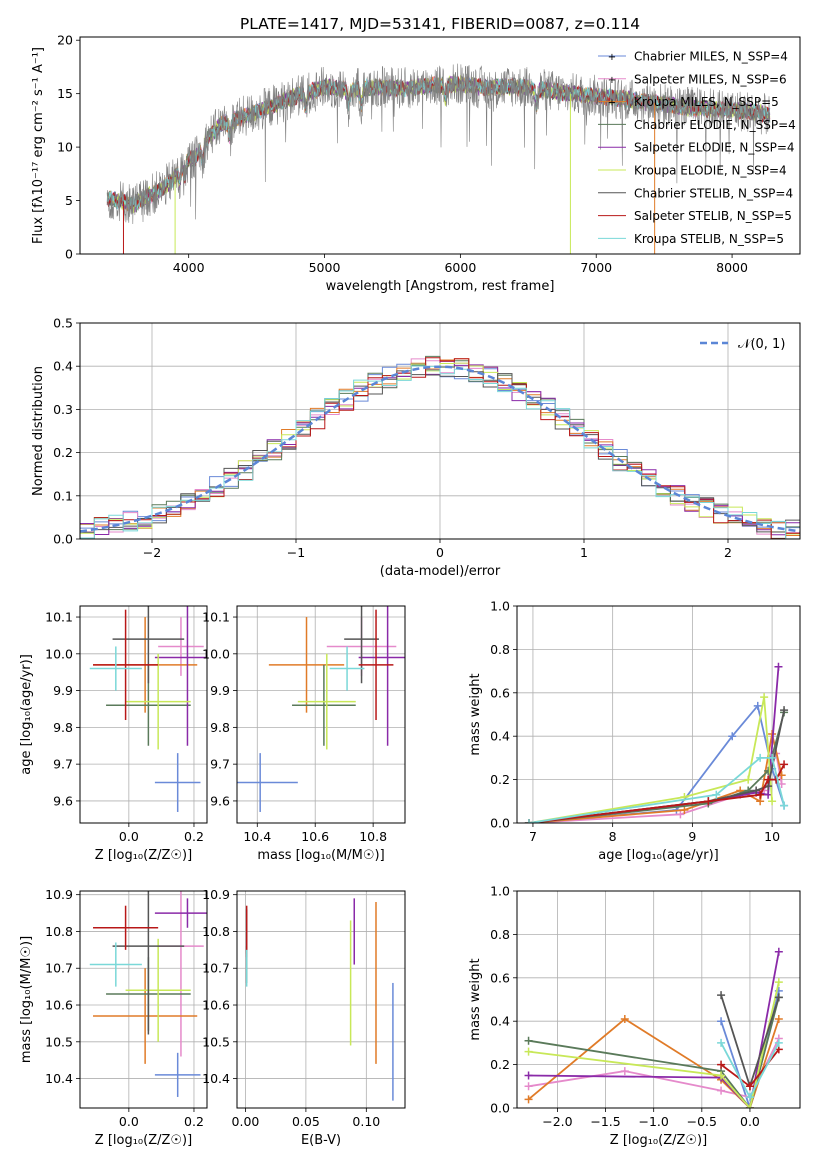 This screenshot has width=819, height=1170. Describe the element at coordinates (63, 800) in the screenshot. I see `age_vs_Z-ytick-label: 9.6` at that location.